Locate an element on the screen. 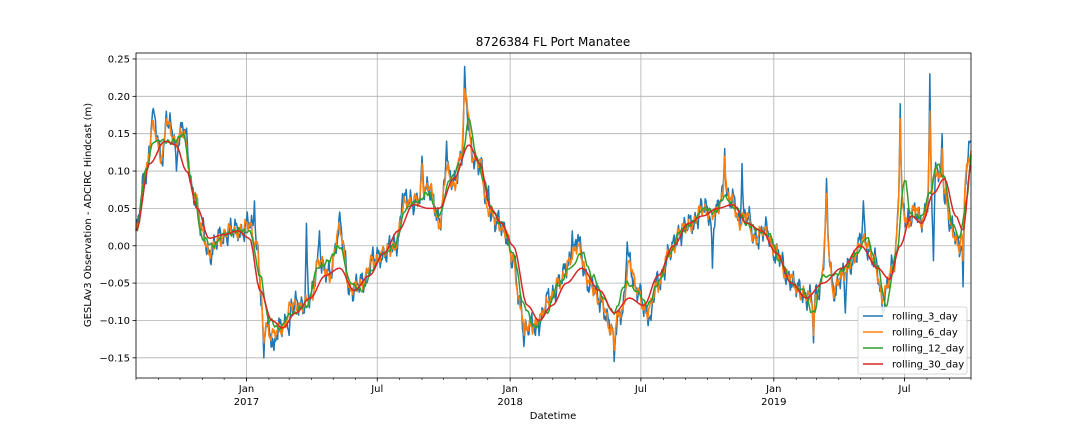  y-tick-label: 0.00 is located at coordinates (119, 246).